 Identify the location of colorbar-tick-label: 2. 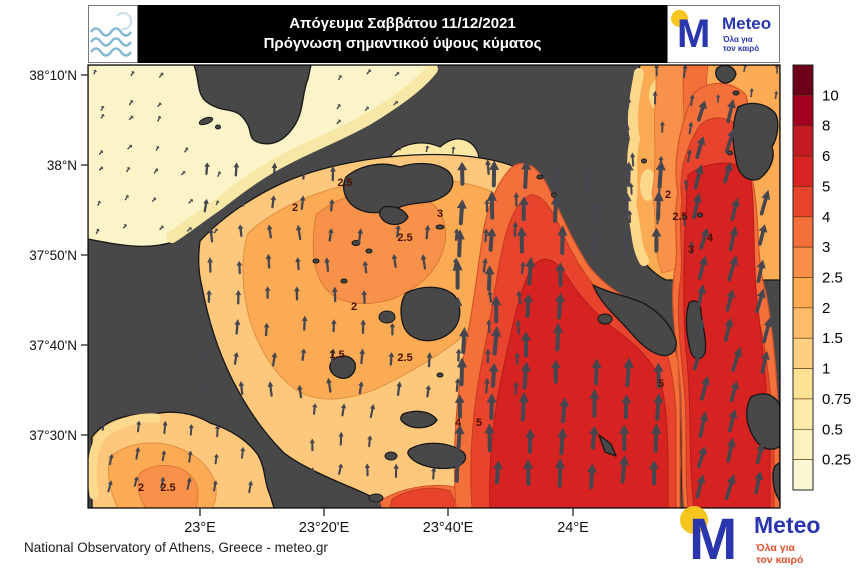
(826, 308).